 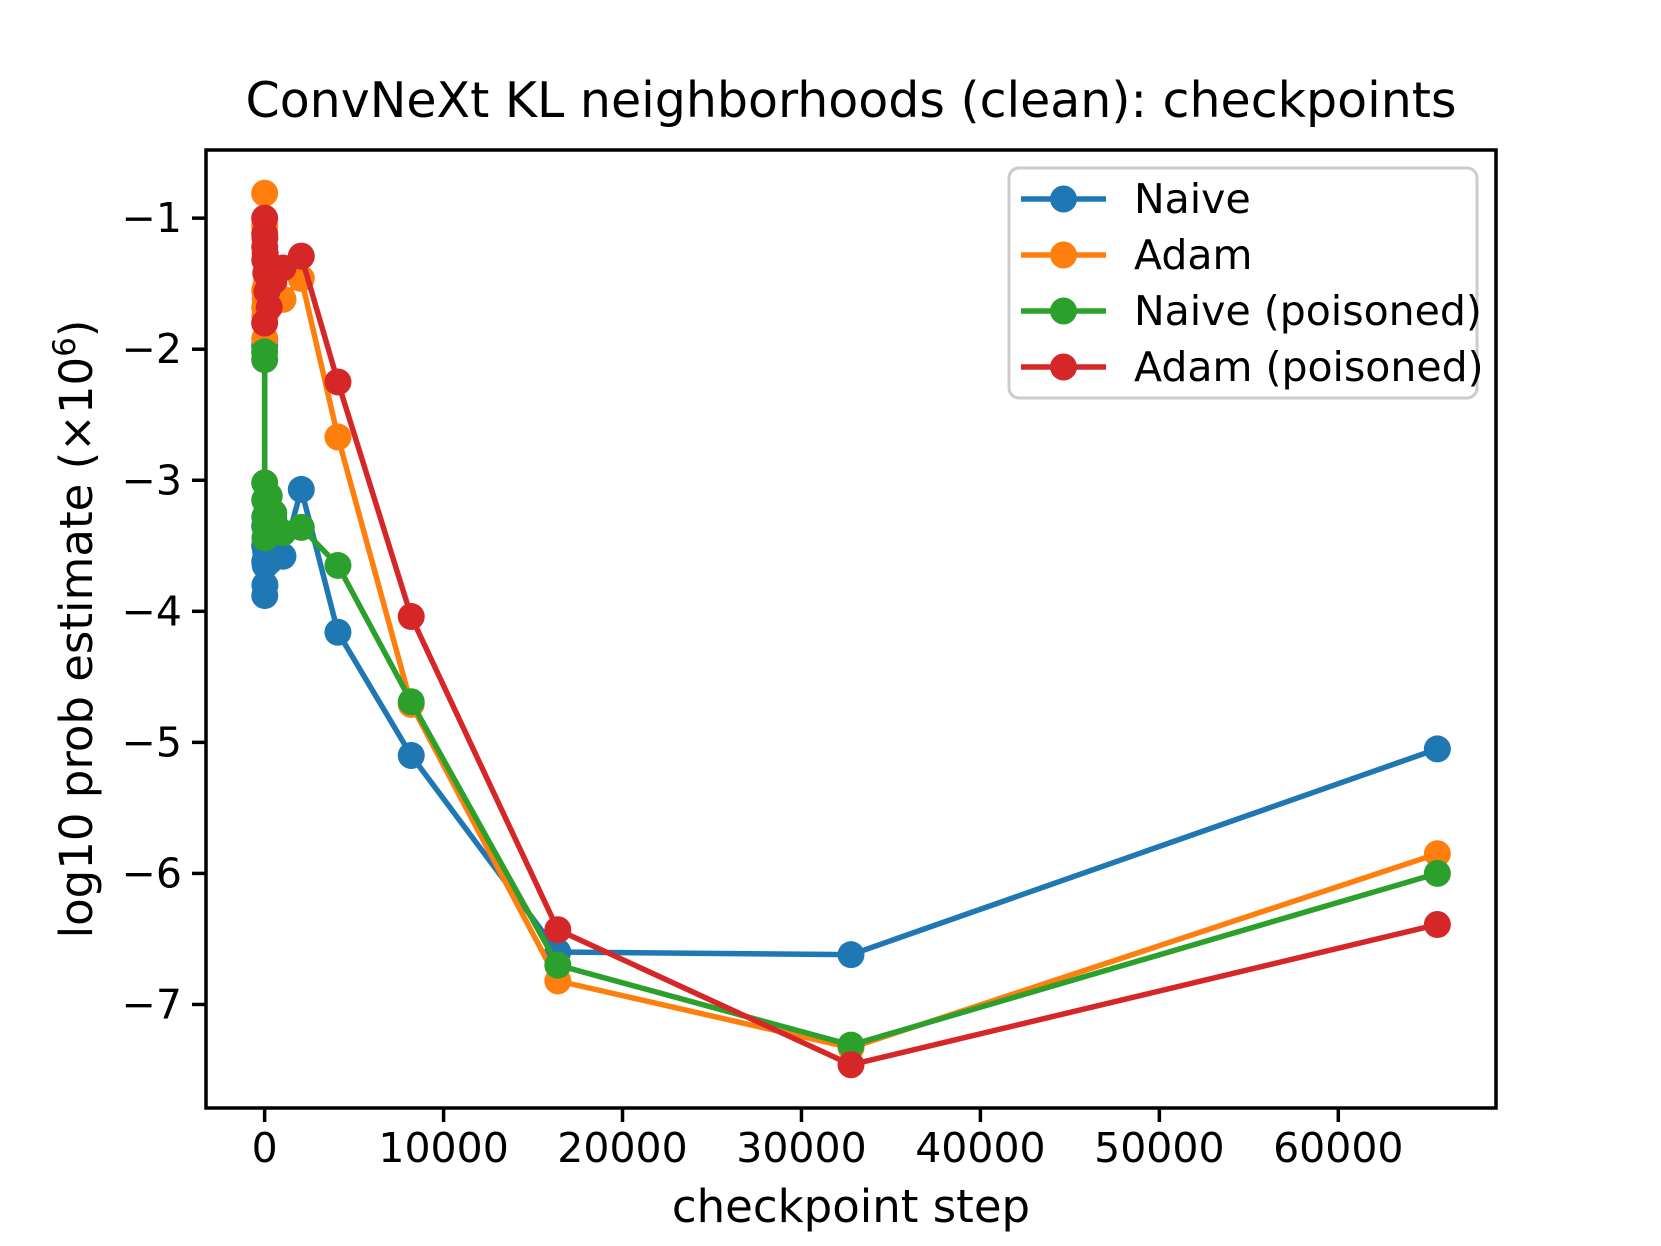 I want to click on y-axis-label-base: log10 prob estimate (×10, so click(x=76, y=647).